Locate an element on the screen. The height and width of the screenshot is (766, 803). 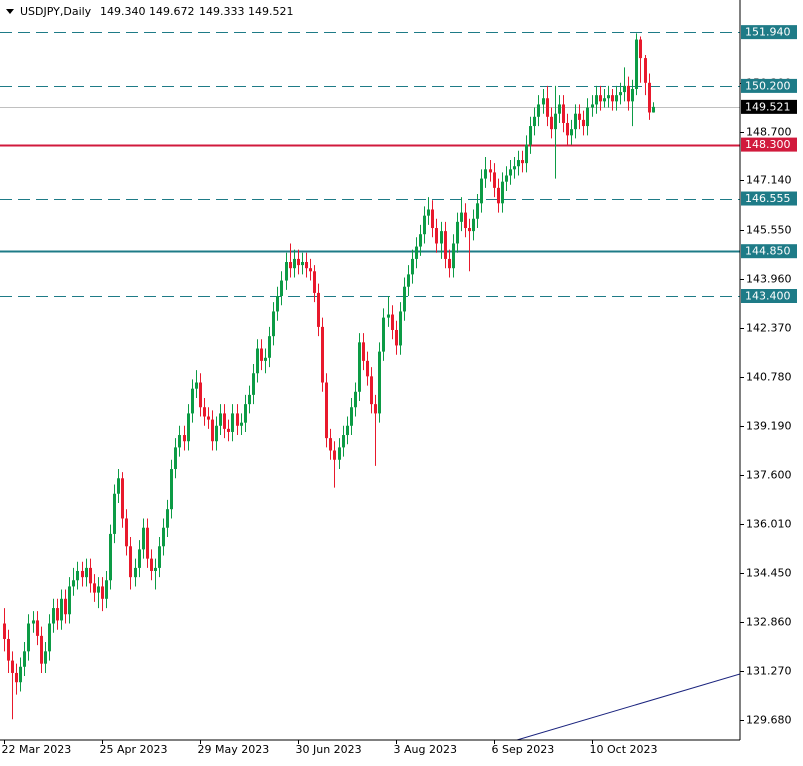
level-label: 148.300 is located at coordinates (768, 144).